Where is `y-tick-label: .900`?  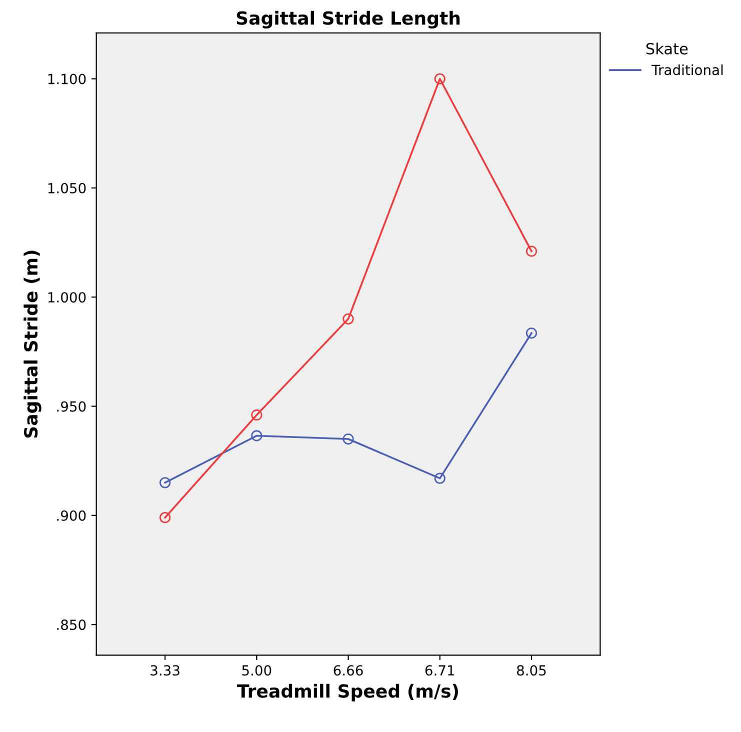
y-tick-label: .900 is located at coordinates (71, 515).